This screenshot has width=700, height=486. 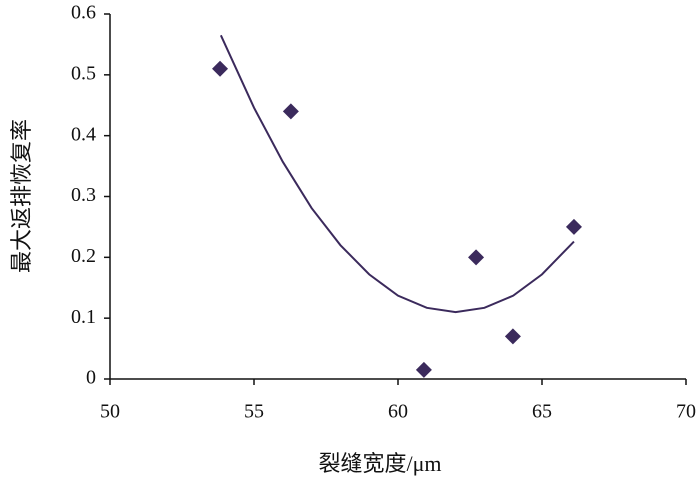 What do you see at coordinates (83, 134) in the screenshot?
I see `y-tick-label: 0.4` at bounding box center [83, 134].